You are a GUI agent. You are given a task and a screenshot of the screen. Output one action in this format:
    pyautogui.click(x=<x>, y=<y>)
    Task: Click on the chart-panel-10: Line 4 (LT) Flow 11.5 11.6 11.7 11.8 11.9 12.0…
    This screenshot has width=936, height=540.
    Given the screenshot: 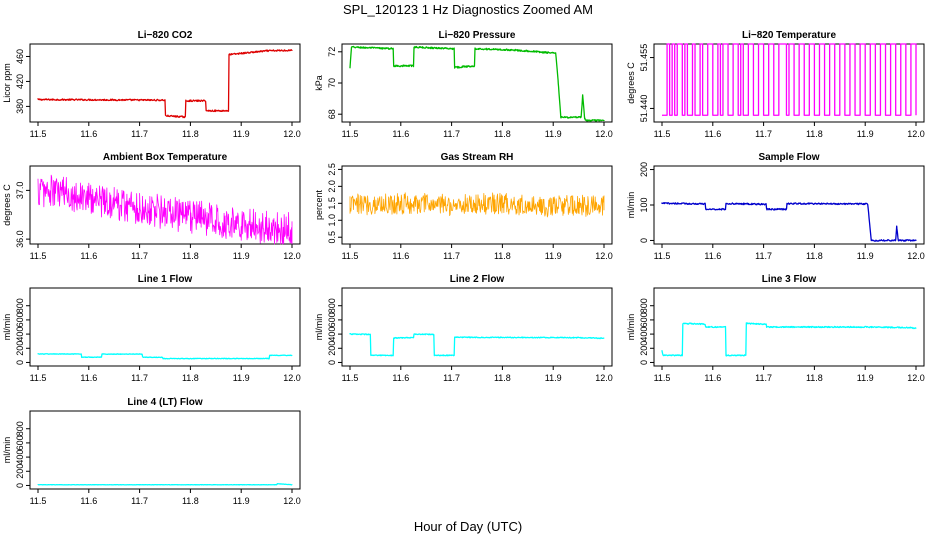 What is the action you would take?
    pyautogui.click(x=151, y=451)
    